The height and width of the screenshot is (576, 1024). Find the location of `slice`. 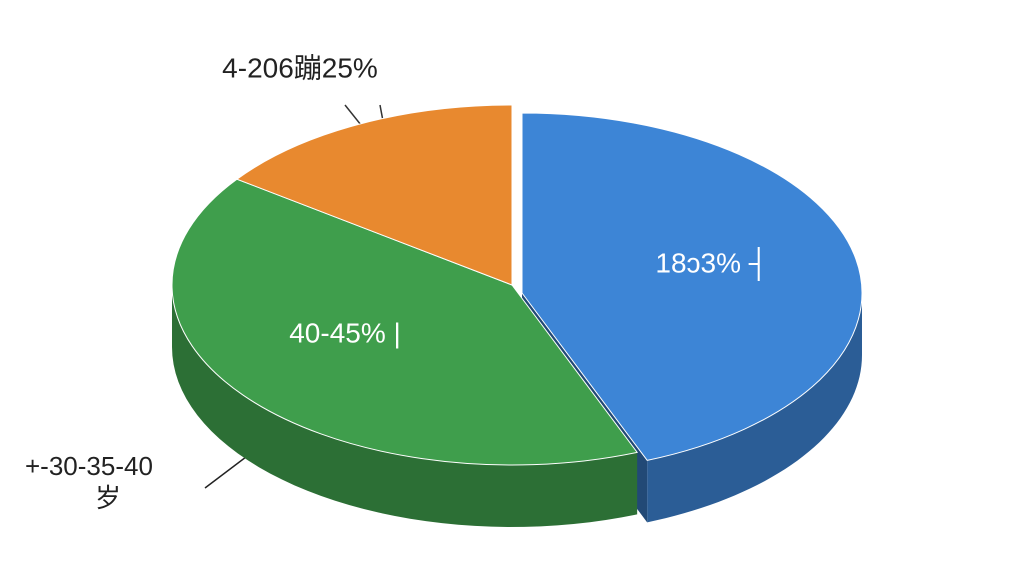

slice is located at coordinates (374, 195).